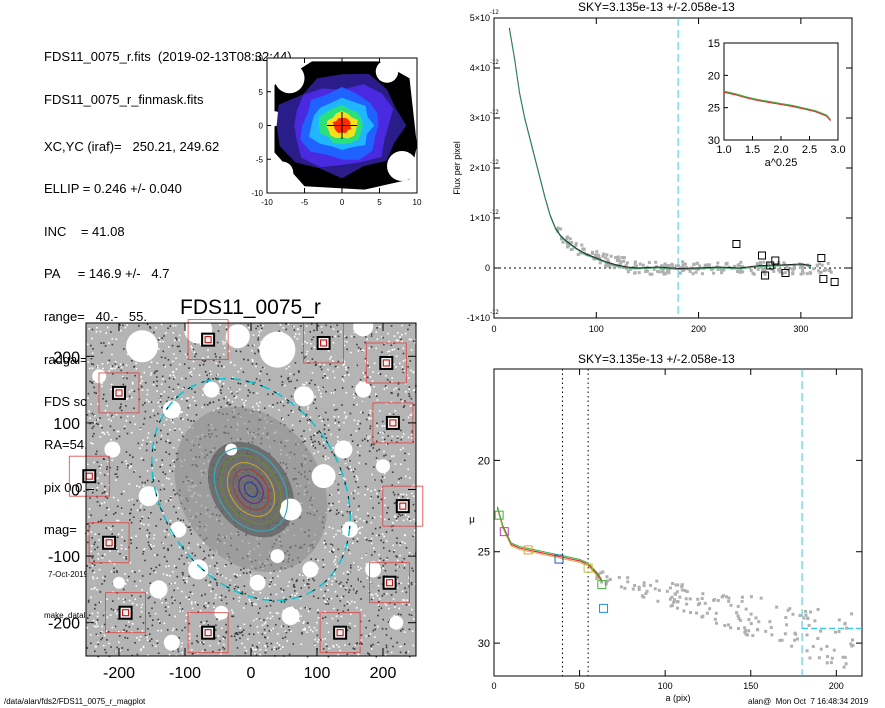  I want to click on inset-frame, so click(781, 91).